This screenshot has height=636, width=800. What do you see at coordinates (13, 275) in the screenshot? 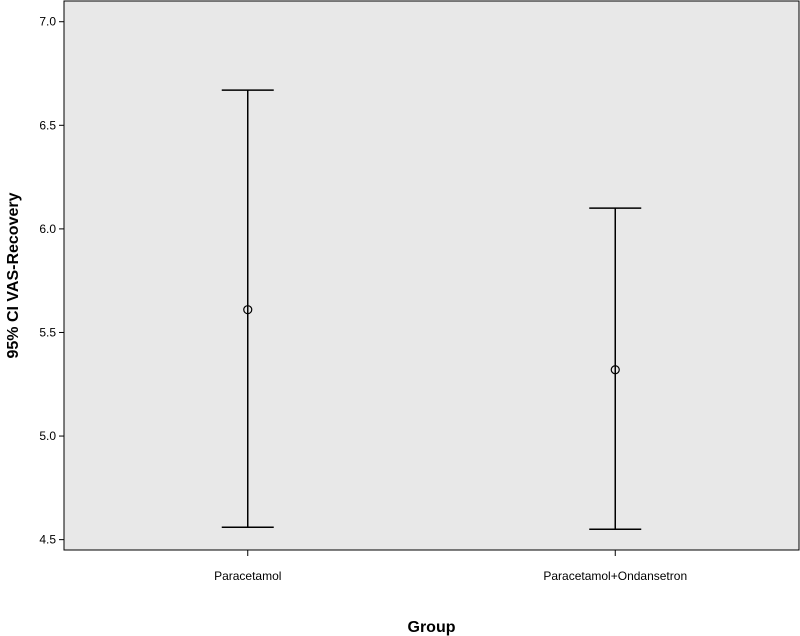
I see `y-axis-title: 95% CI VAS-Recovery` at bounding box center [13, 275].